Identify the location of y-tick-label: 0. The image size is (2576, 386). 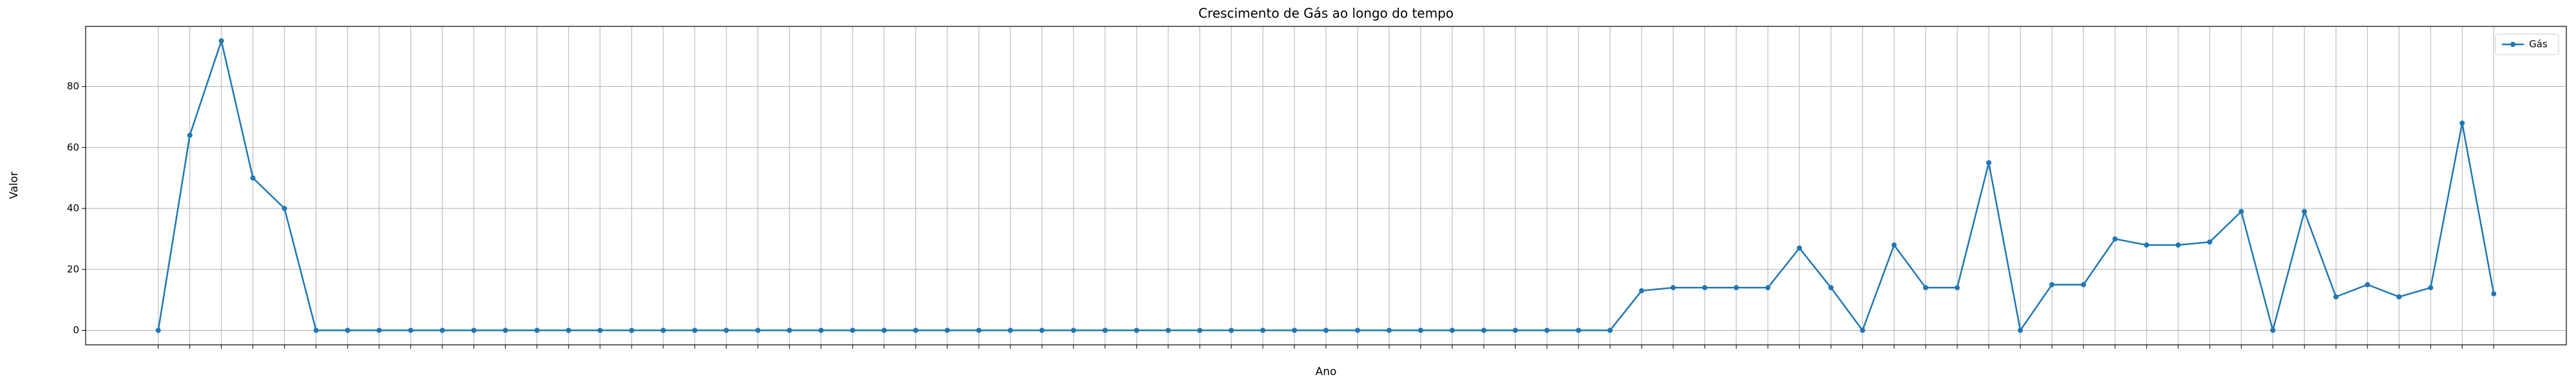
(76, 330).